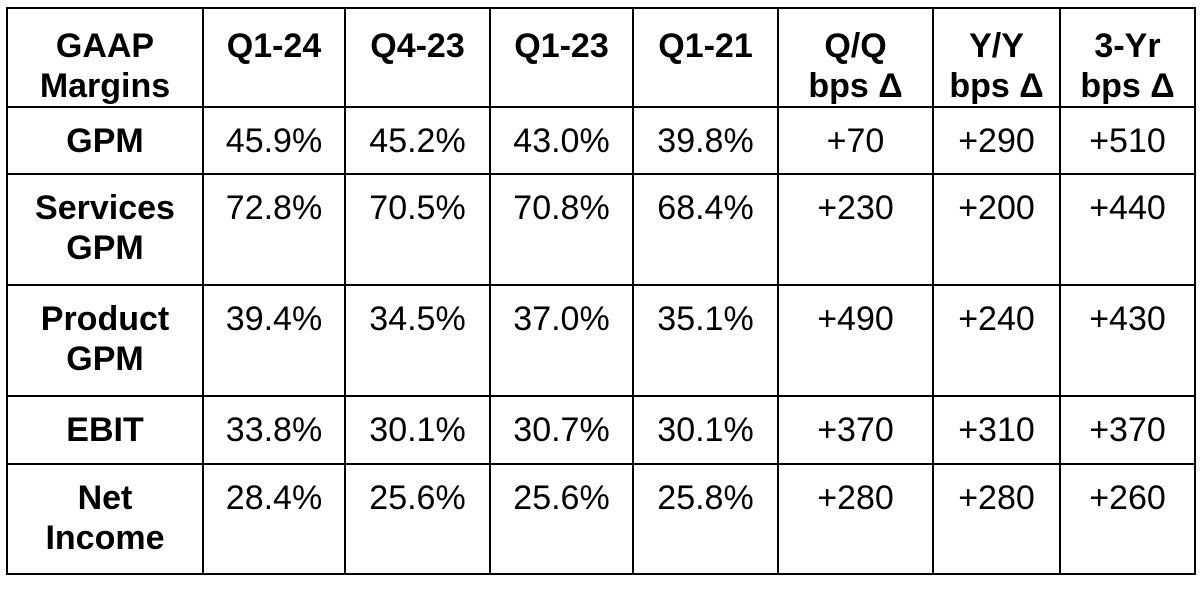 This screenshot has height=590, width=1200. Describe the element at coordinates (561, 229) in the screenshot. I see `table-cell: 70.8%` at that location.